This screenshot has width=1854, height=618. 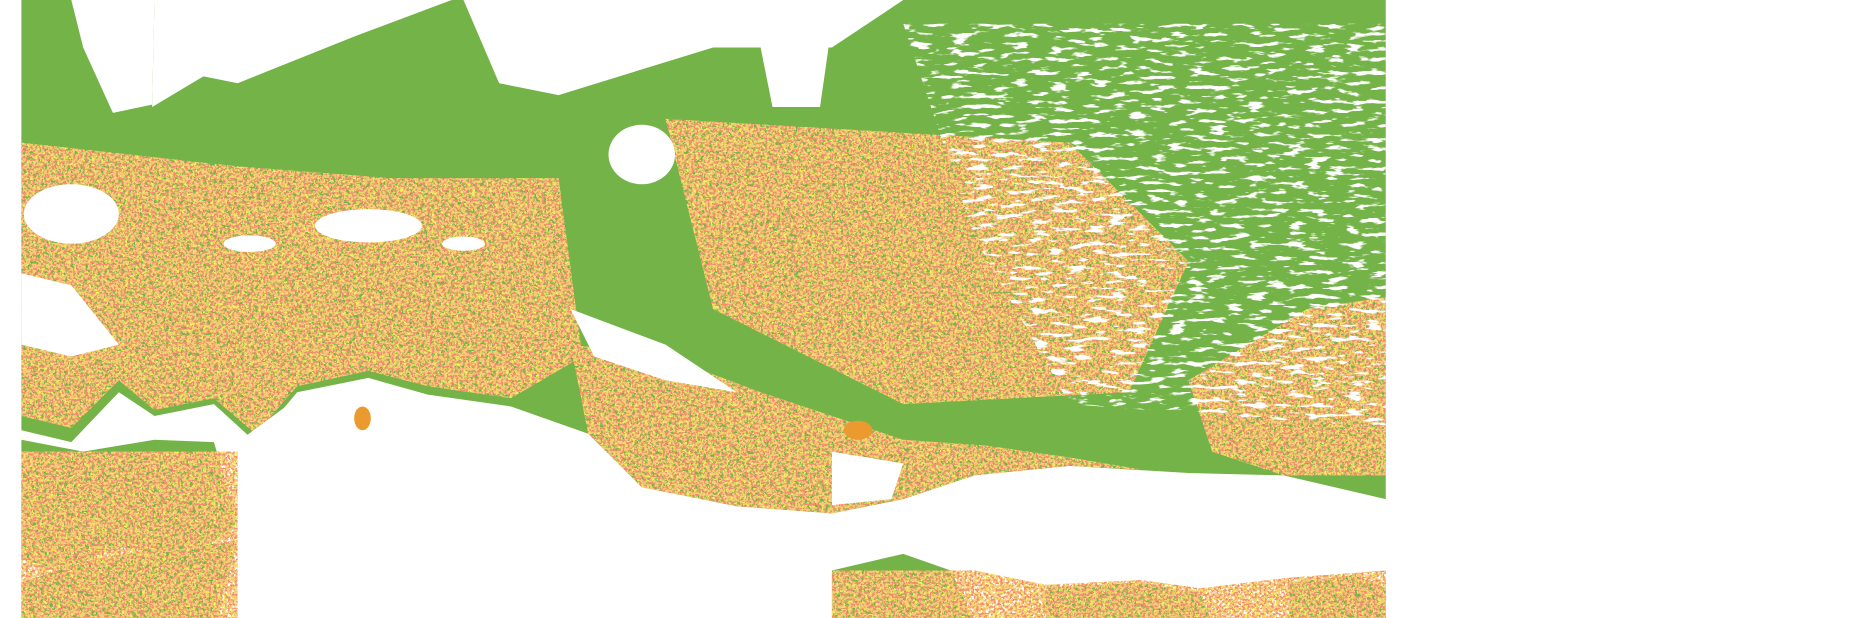 What do you see at coordinates (867, 478) in the screenshot?
I see `cloud-south-coast` at bounding box center [867, 478].